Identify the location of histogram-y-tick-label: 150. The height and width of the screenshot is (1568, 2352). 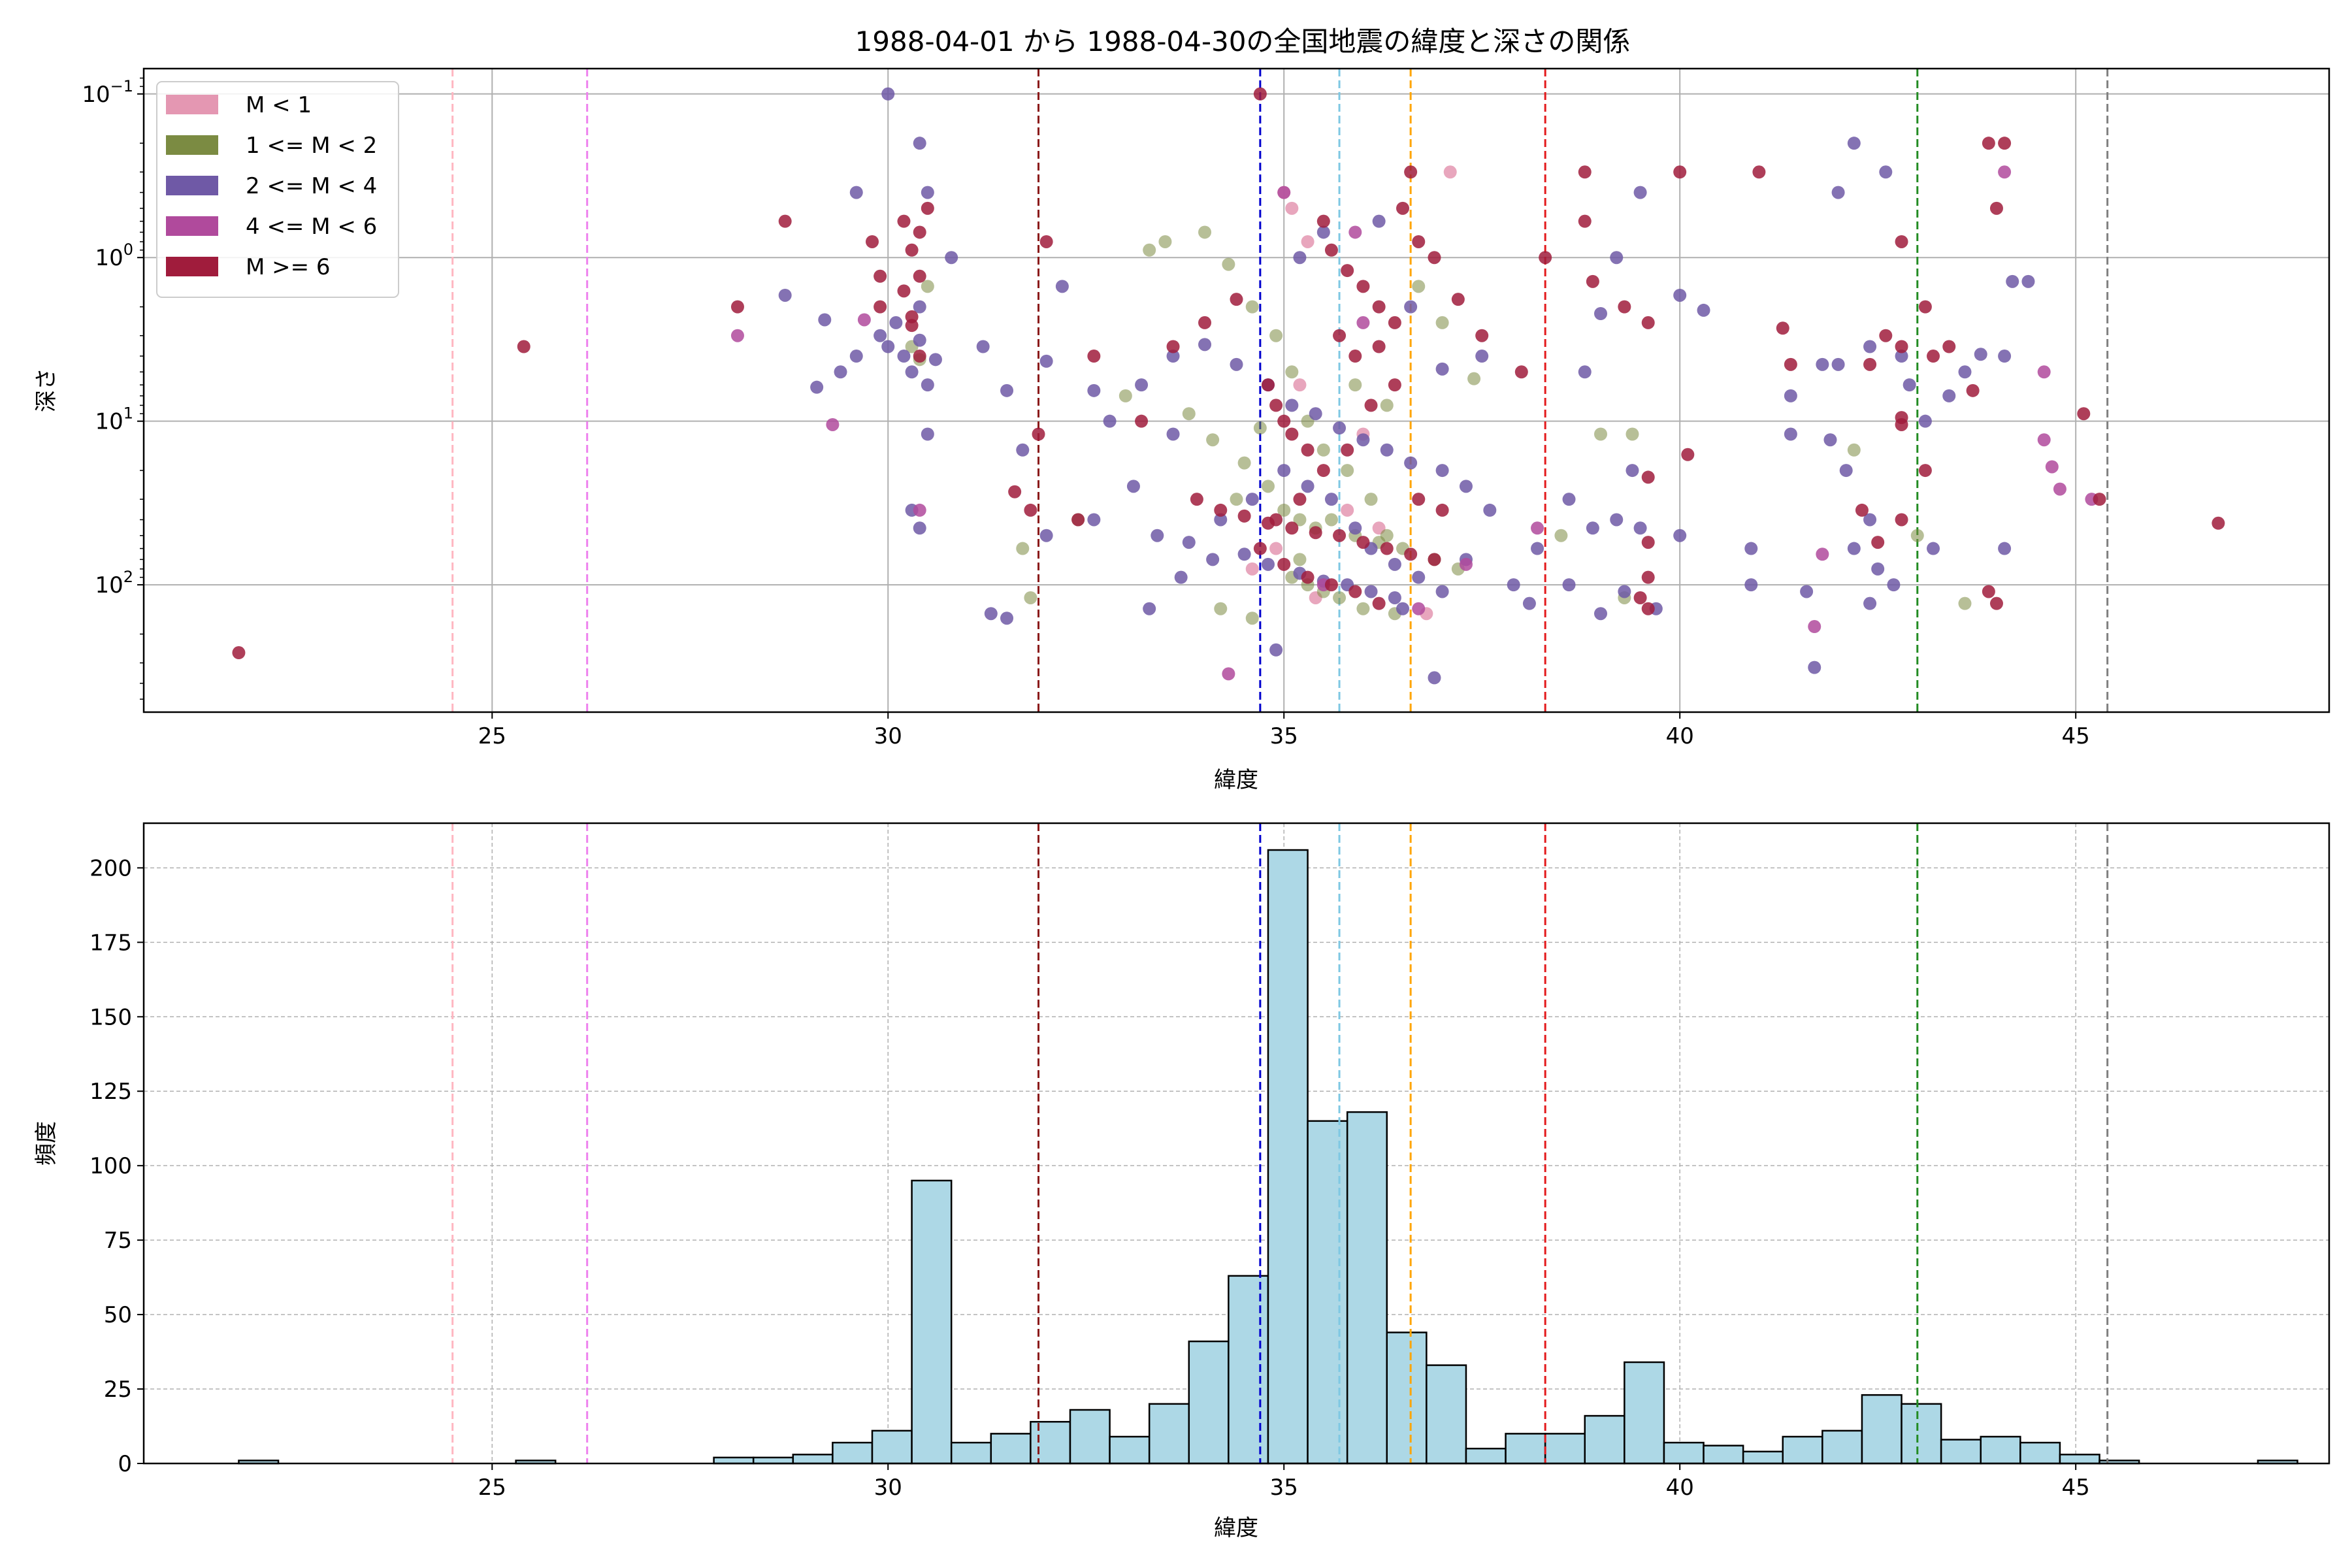
(111, 1017).